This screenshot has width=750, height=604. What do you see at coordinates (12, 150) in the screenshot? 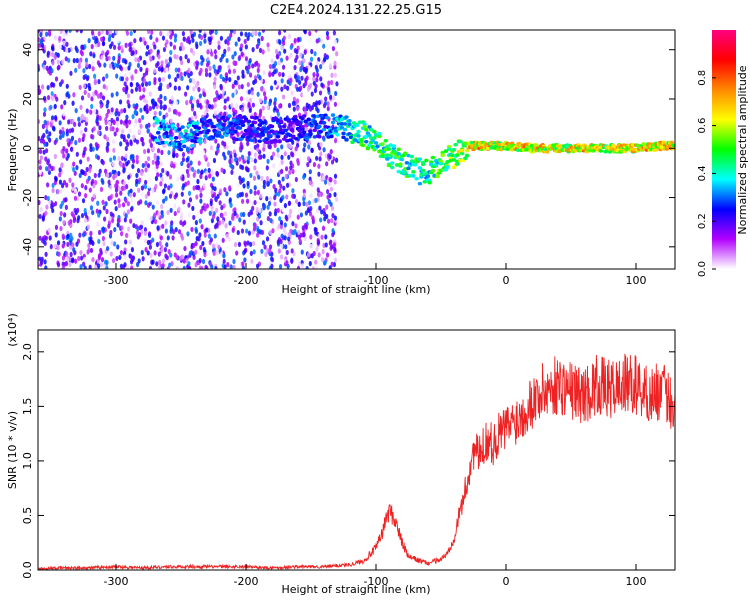
I see `spectrogram-y-label: Frequency (Hz)` at bounding box center [12, 150].